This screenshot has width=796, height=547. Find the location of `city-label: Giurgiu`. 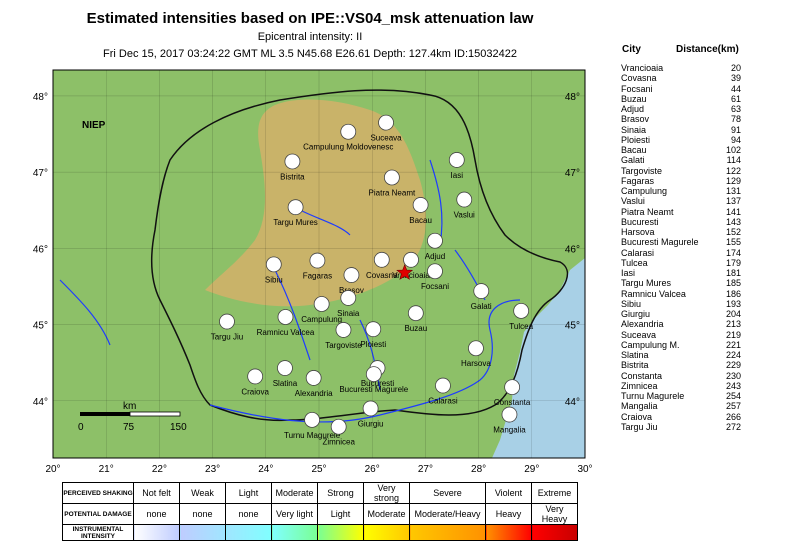

city-label: Giurgiu is located at coordinates (371, 423).